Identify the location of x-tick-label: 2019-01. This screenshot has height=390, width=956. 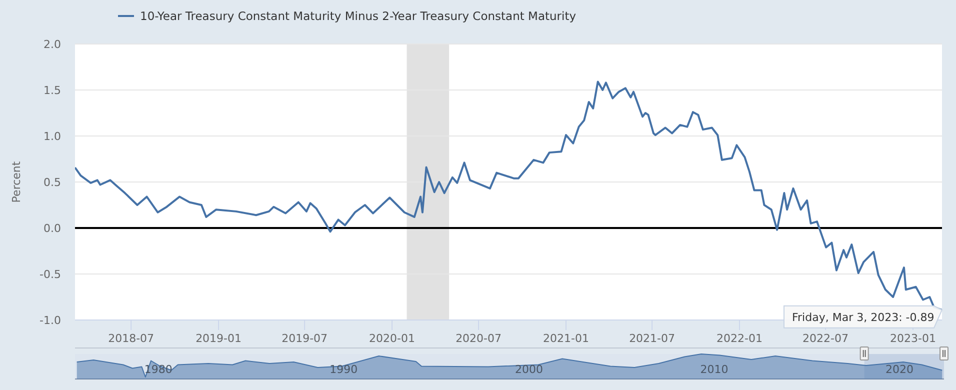
(219, 338).